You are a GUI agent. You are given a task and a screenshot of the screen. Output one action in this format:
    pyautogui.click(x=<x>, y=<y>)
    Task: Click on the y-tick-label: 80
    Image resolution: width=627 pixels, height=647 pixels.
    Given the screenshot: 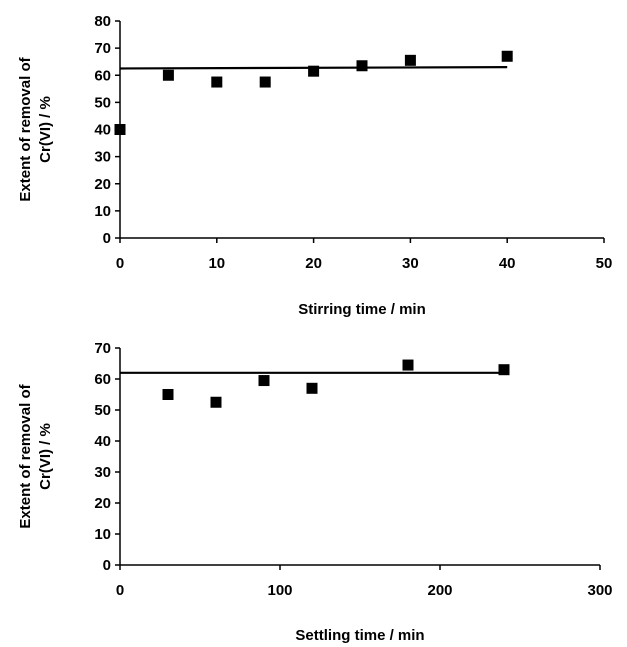 What is the action you would take?
    pyautogui.click(x=102, y=21)
    